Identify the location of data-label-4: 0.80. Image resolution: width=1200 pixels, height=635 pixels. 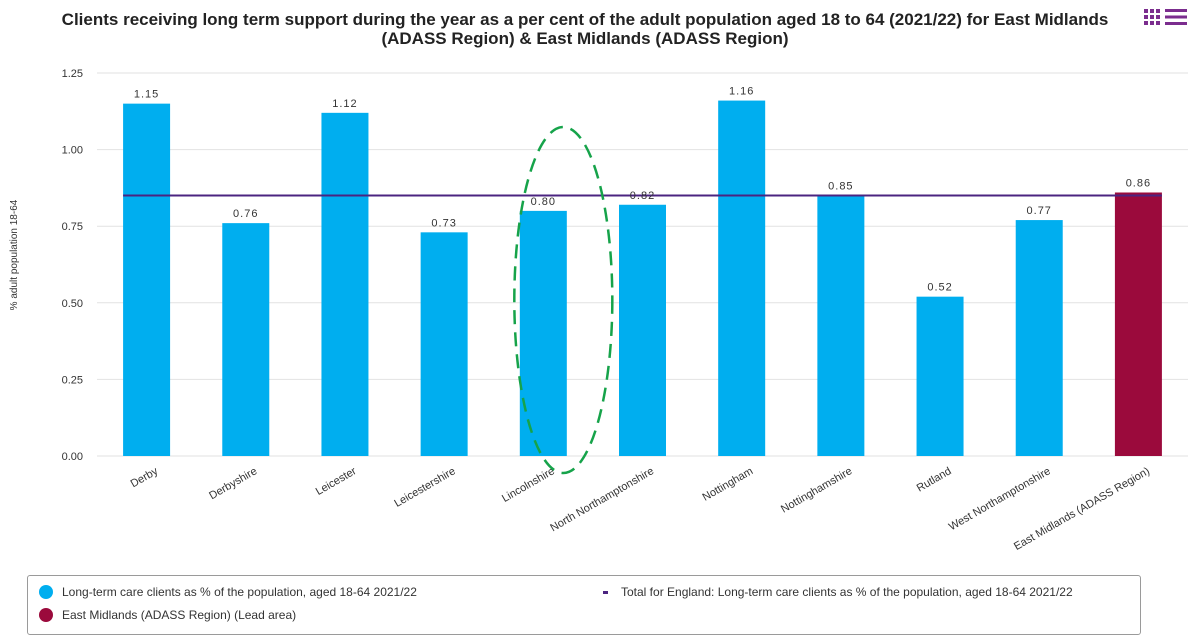
(543, 202).